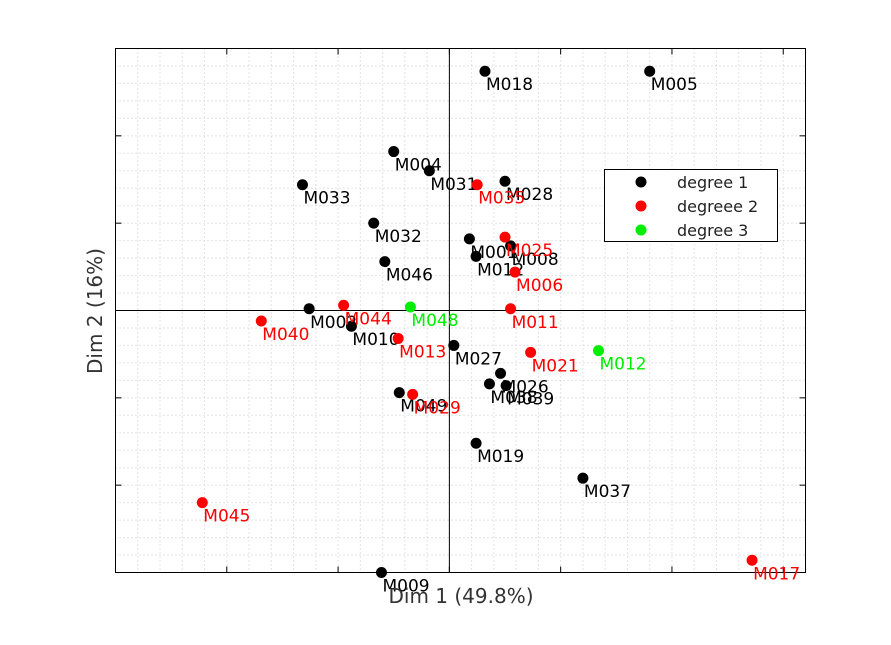  What do you see at coordinates (398, 237) in the screenshot?
I see `point-label: M032` at bounding box center [398, 237].